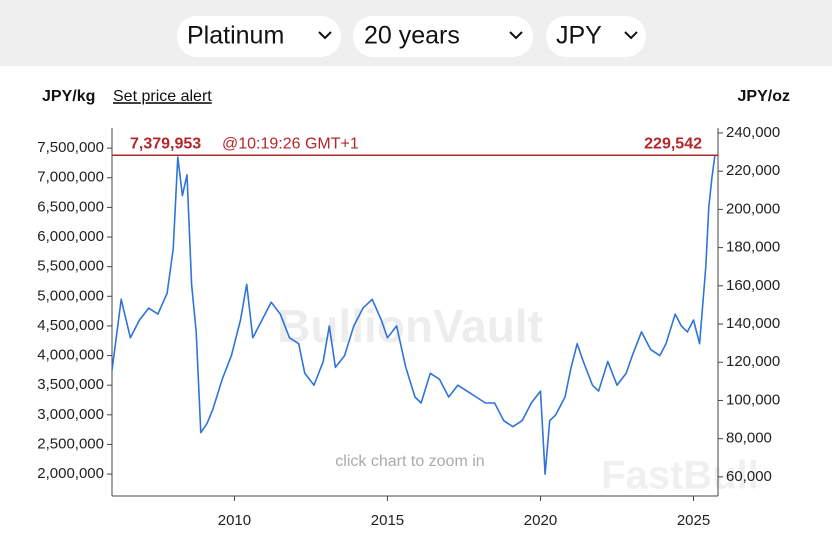  Describe the element at coordinates (753, 208) in the screenshot. I see `y2-tick-label: 200,000` at that location.